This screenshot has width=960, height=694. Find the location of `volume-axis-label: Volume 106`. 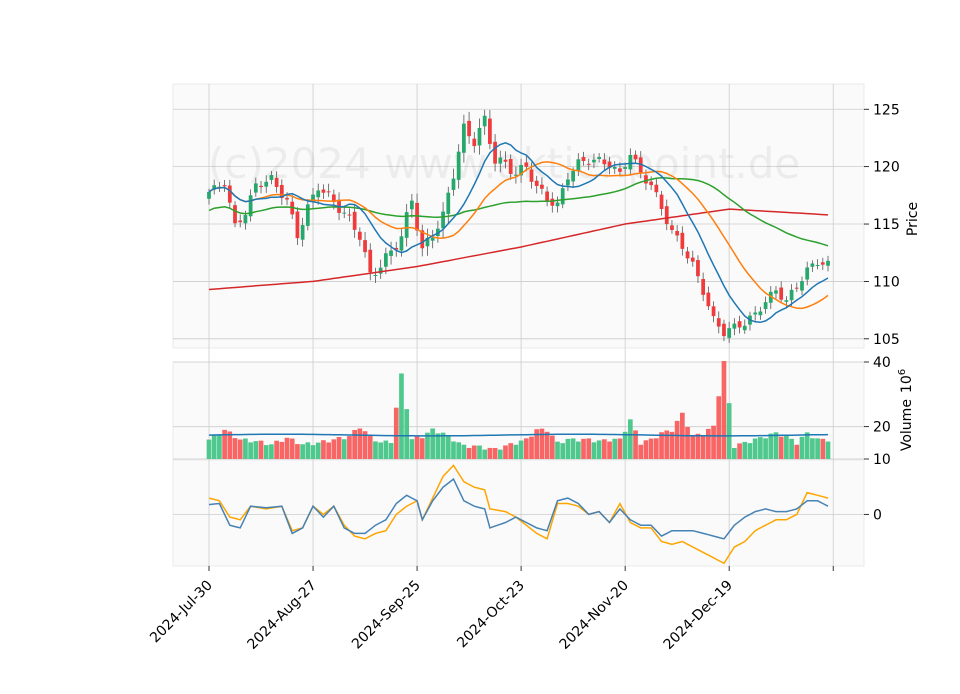

volume-axis-label: Volume 106 is located at coordinates (906, 410).